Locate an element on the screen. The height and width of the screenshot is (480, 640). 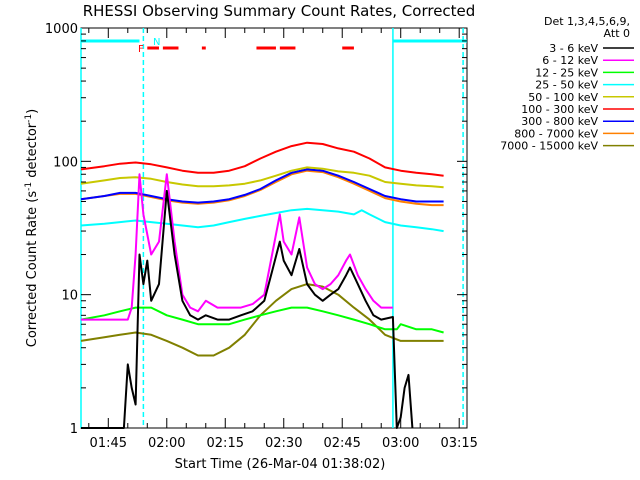
x-axis-label: Start Time (26-Mar-04 01:38:02) is located at coordinates (280, 464).